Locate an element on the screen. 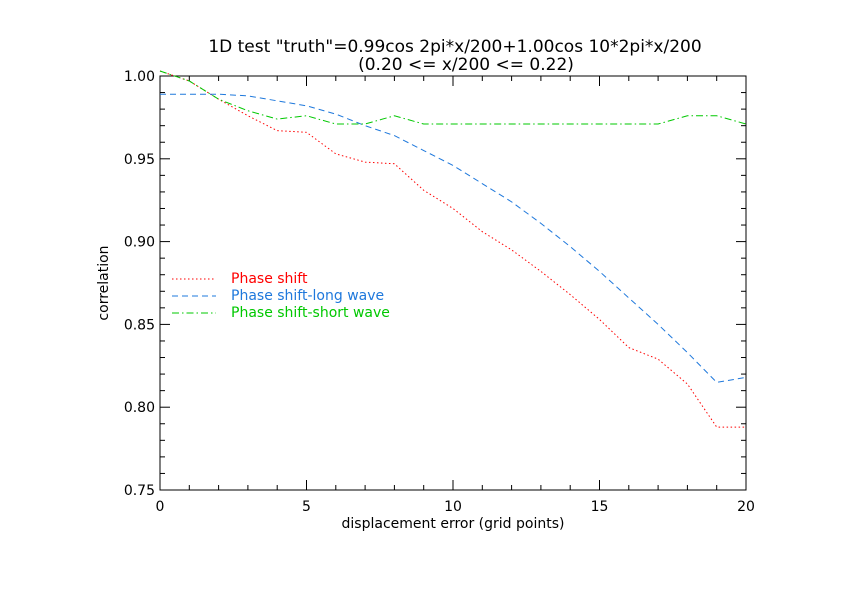  y-axis-label: correlation is located at coordinates (104, 282).